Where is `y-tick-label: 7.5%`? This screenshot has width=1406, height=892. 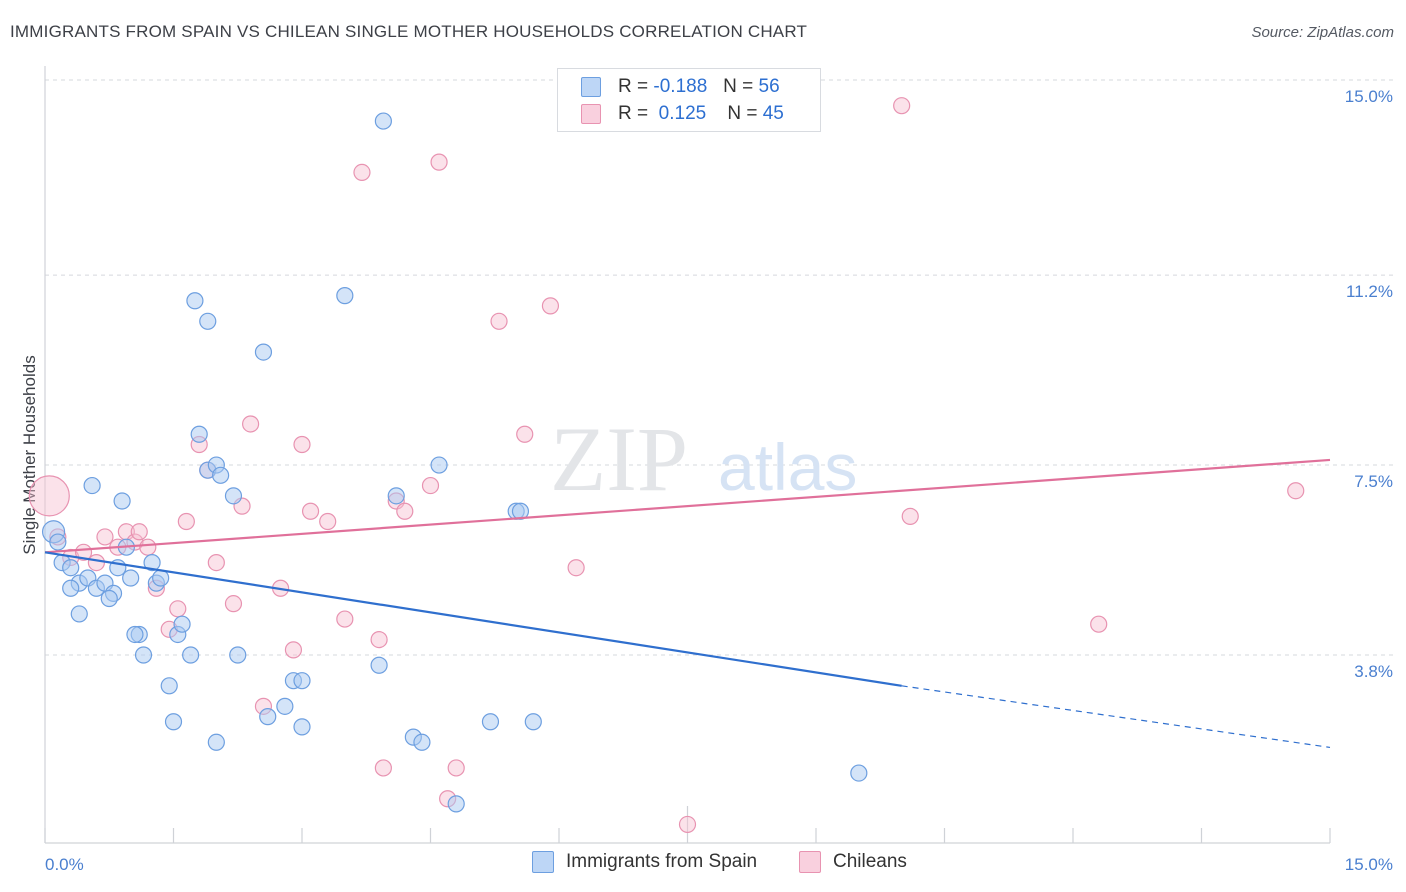
y-tick-label: 7.5% is located at coordinates (1373, 481).